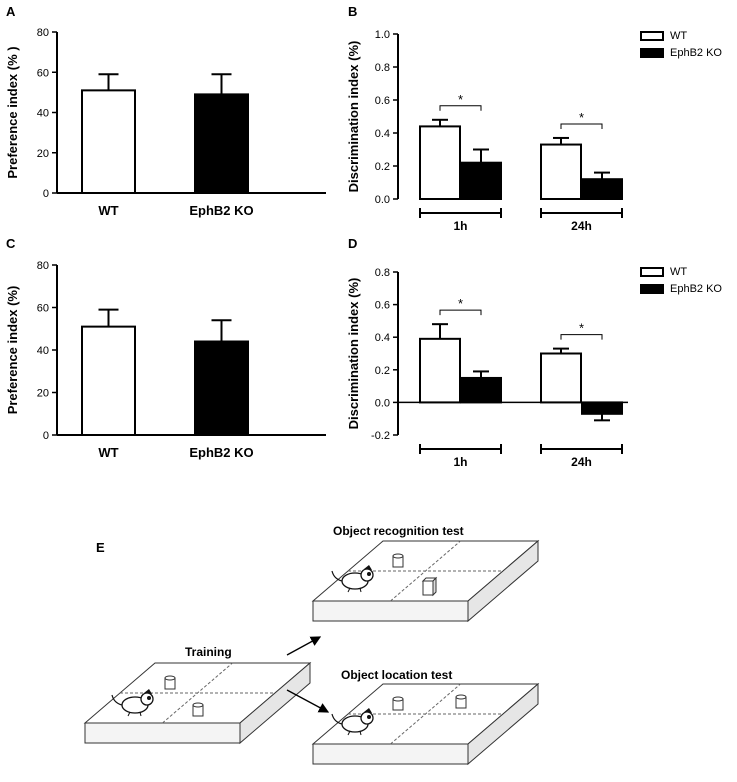 This screenshot has width=737, height=782. What do you see at coordinates (12, 112) in the screenshot?
I see `panel-a-y-axis-label: Preference index (% )` at bounding box center [12, 112].